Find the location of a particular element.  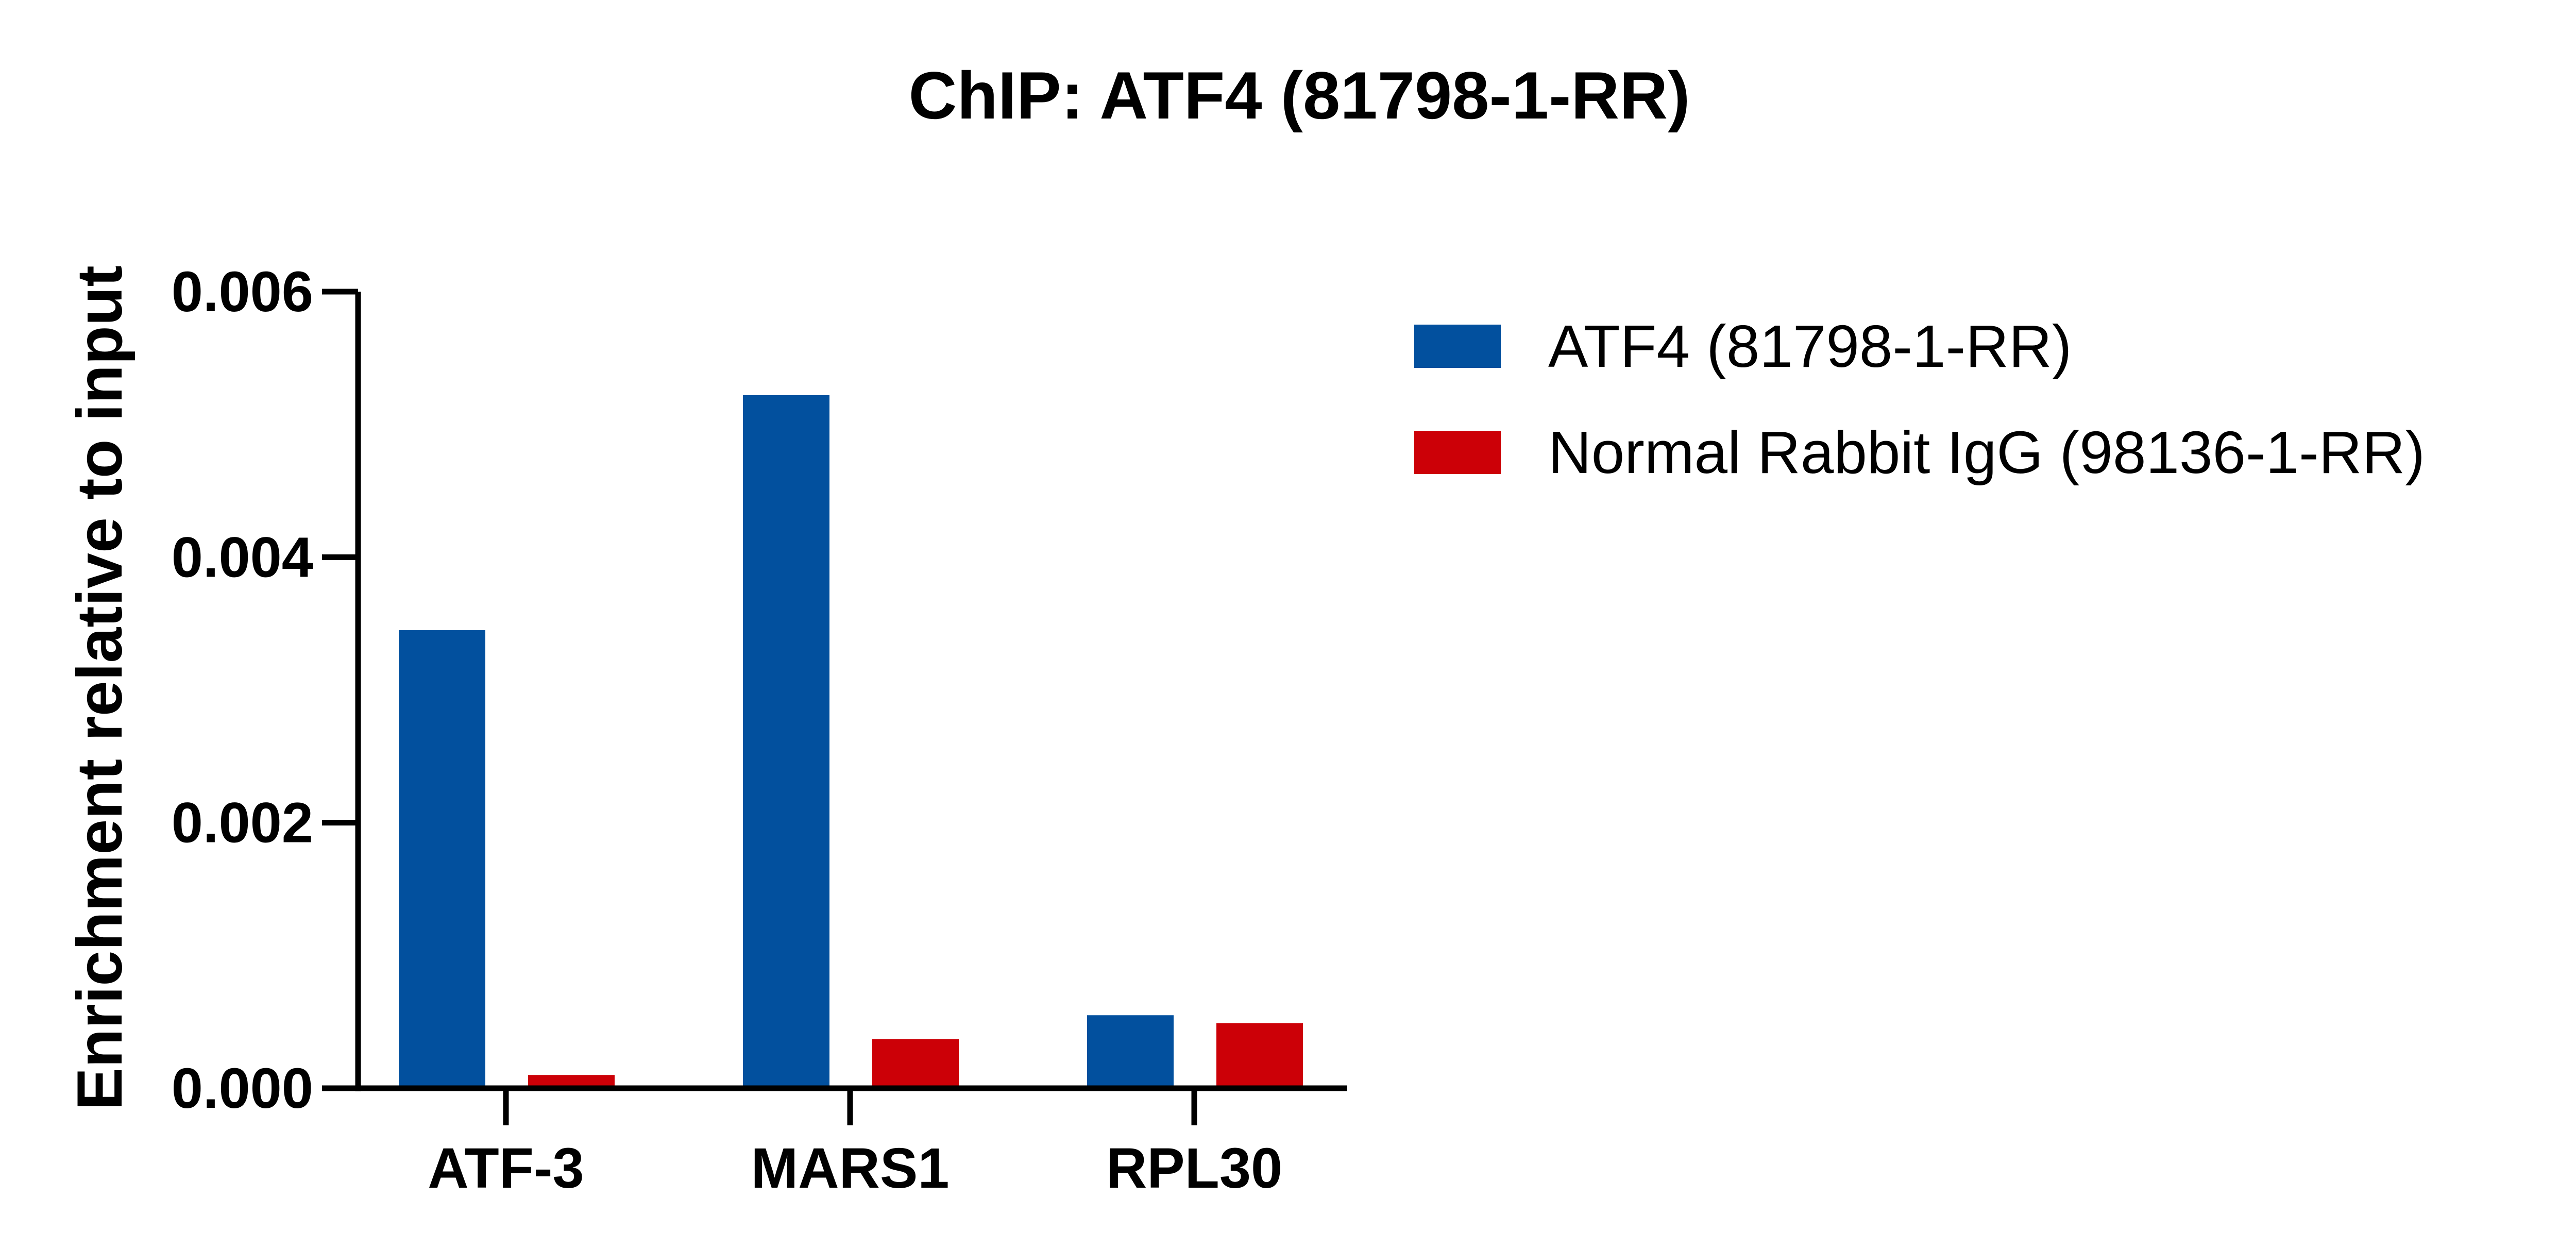

y-ticks-layer: 0.000 0.002 0.004 0.006 is located at coordinates (265, 690).